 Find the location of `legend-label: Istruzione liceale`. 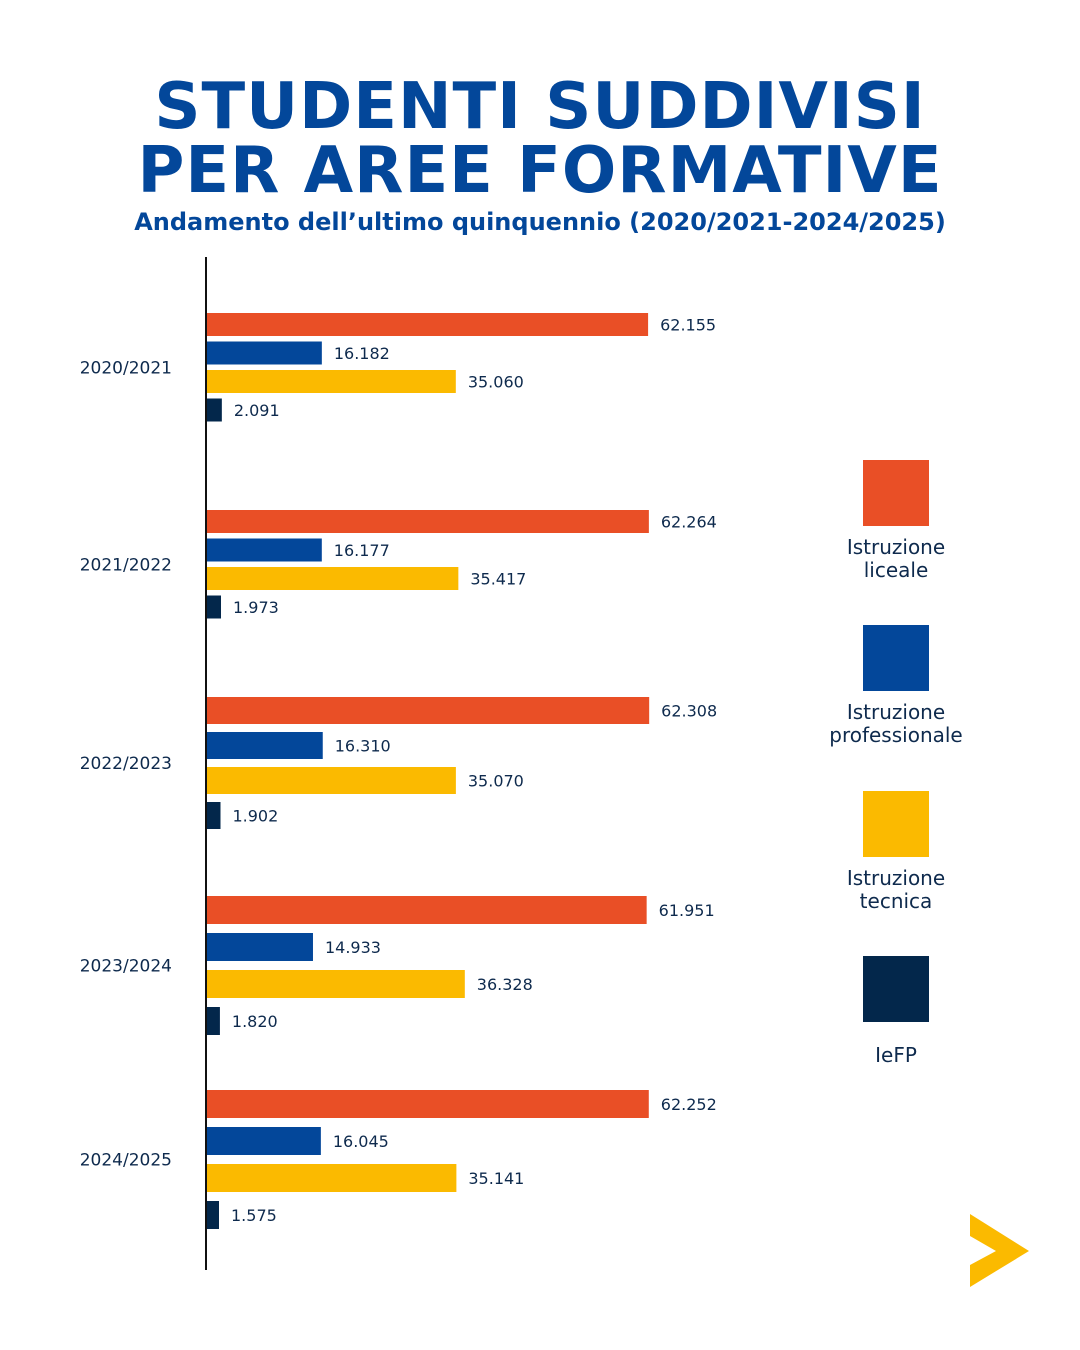

legend-label: Istruzione liceale is located at coordinates (896, 558).